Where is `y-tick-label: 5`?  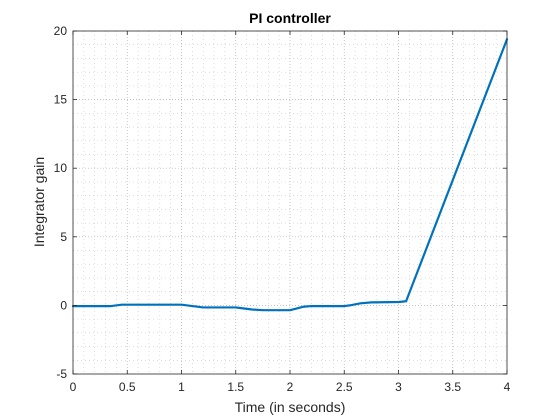
y-tick-label: 5 is located at coordinates (63, 237).